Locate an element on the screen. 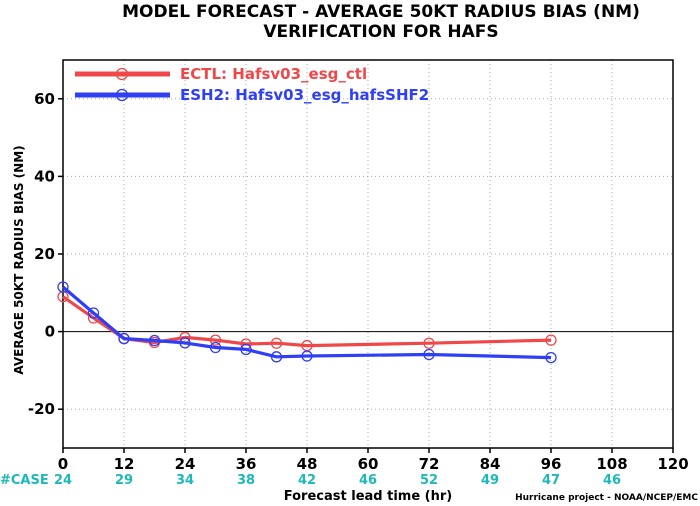 This screenshot has width=700, height=506. y-axis-label: AVERAGE 50KT RADIUS BIAS (NM) is located at coordinates (19, 259).